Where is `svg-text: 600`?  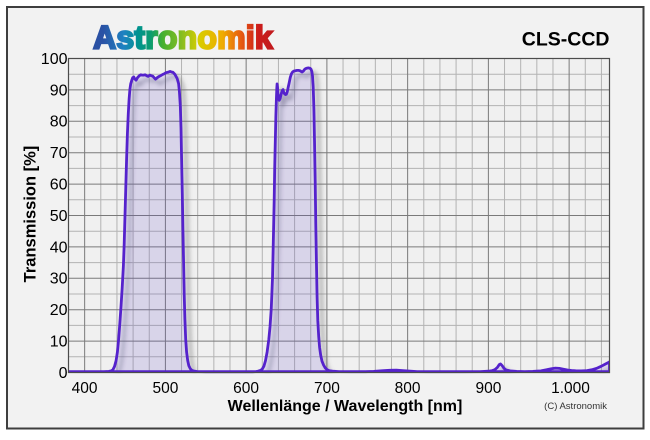
svg-text: 600 is located at coordinates (246, 388).